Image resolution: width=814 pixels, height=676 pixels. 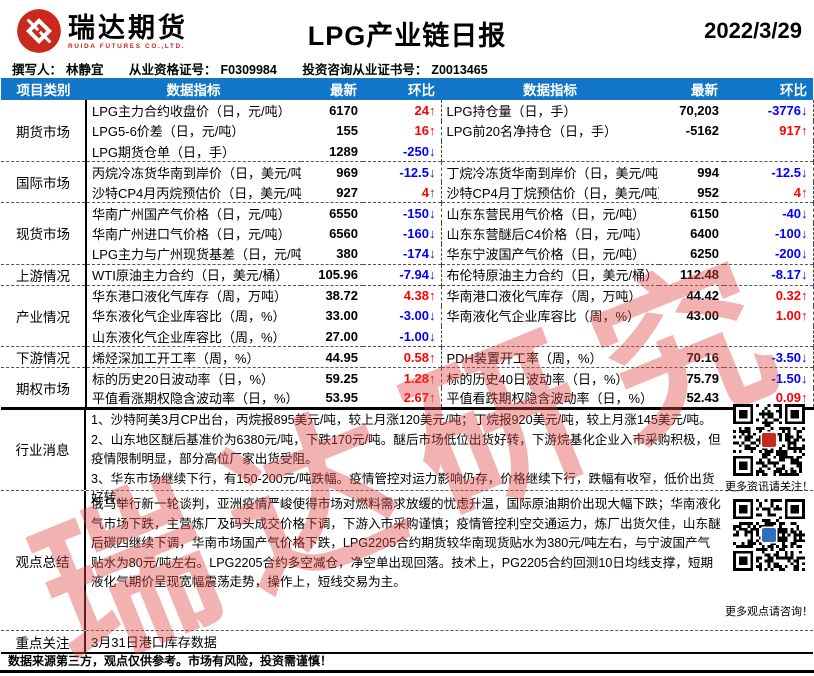 I want to click on change-right: -40↓, so click(x=769, y=212).